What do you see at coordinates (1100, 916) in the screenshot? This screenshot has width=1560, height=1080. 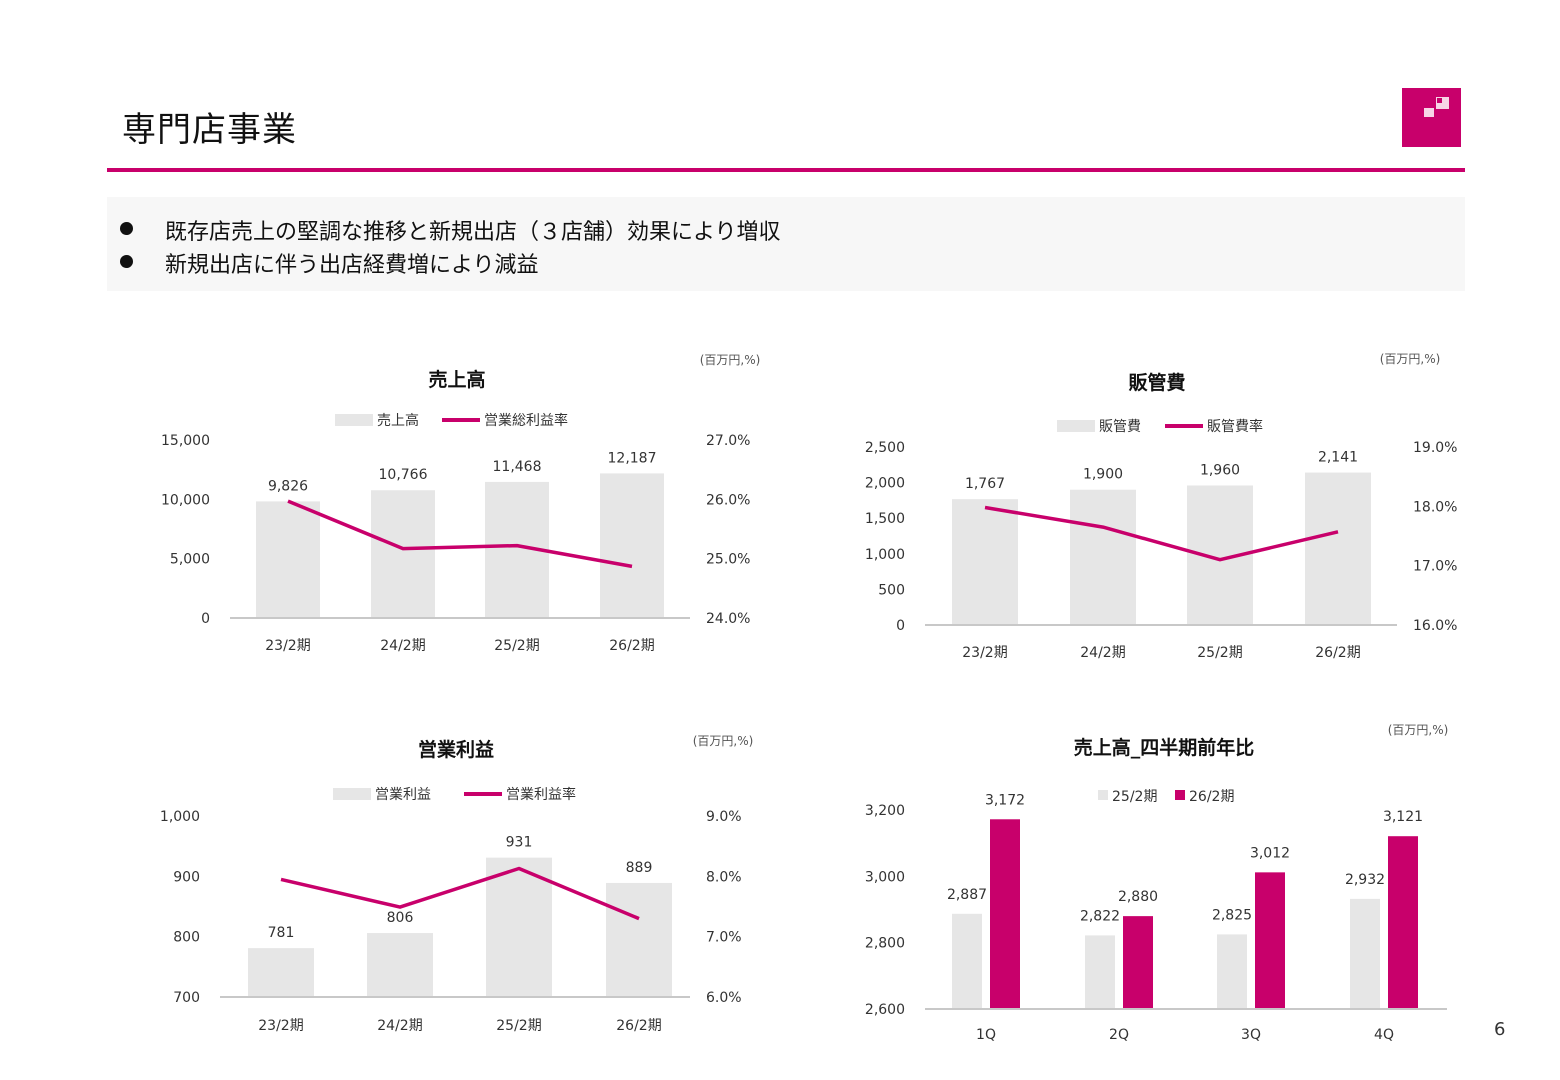 I see `bar-data-label: 2,822` at bounding box center [1100, 916].